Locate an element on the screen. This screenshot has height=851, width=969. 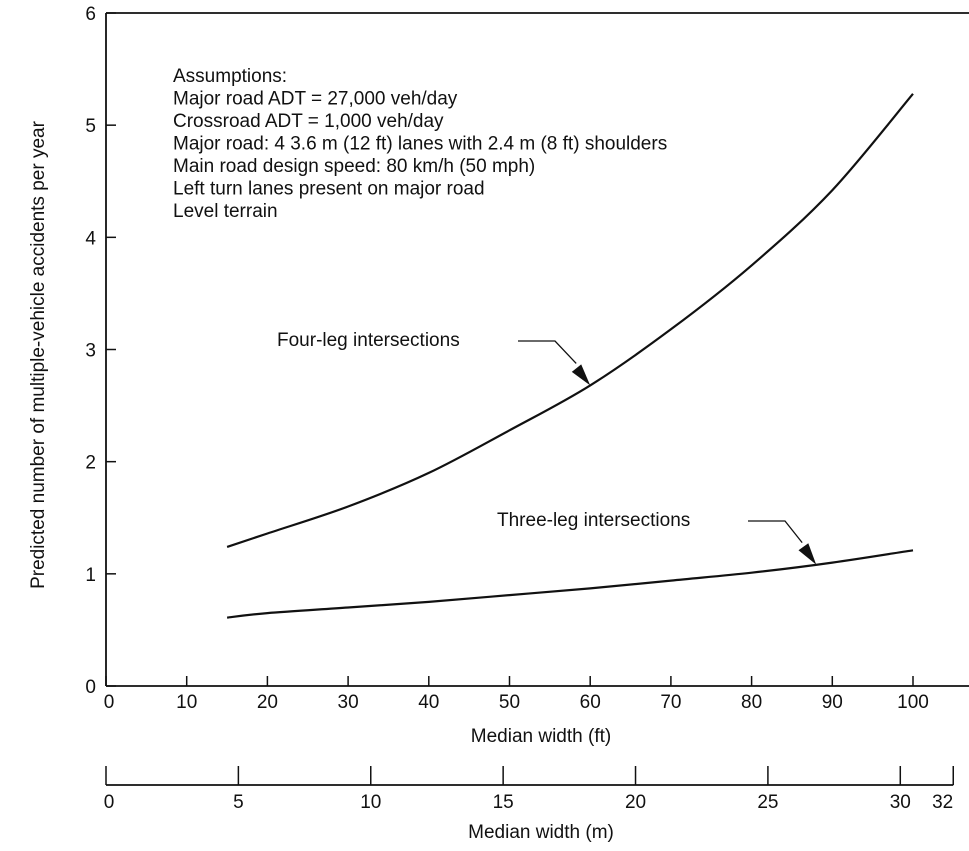
x-tick-label: 50 is located at coordinates (509, 702).